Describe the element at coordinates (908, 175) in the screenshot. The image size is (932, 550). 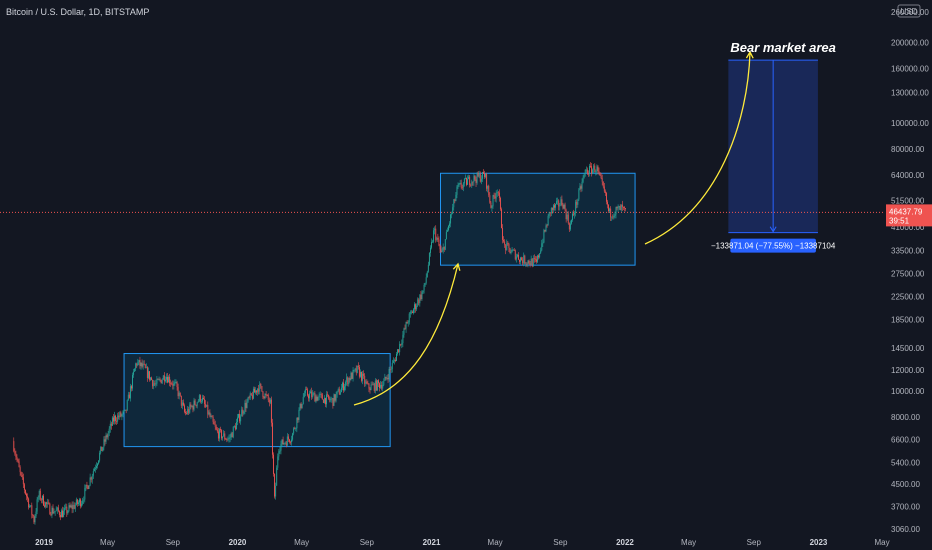
I see `y-tick-label: 64000.00` at that location.